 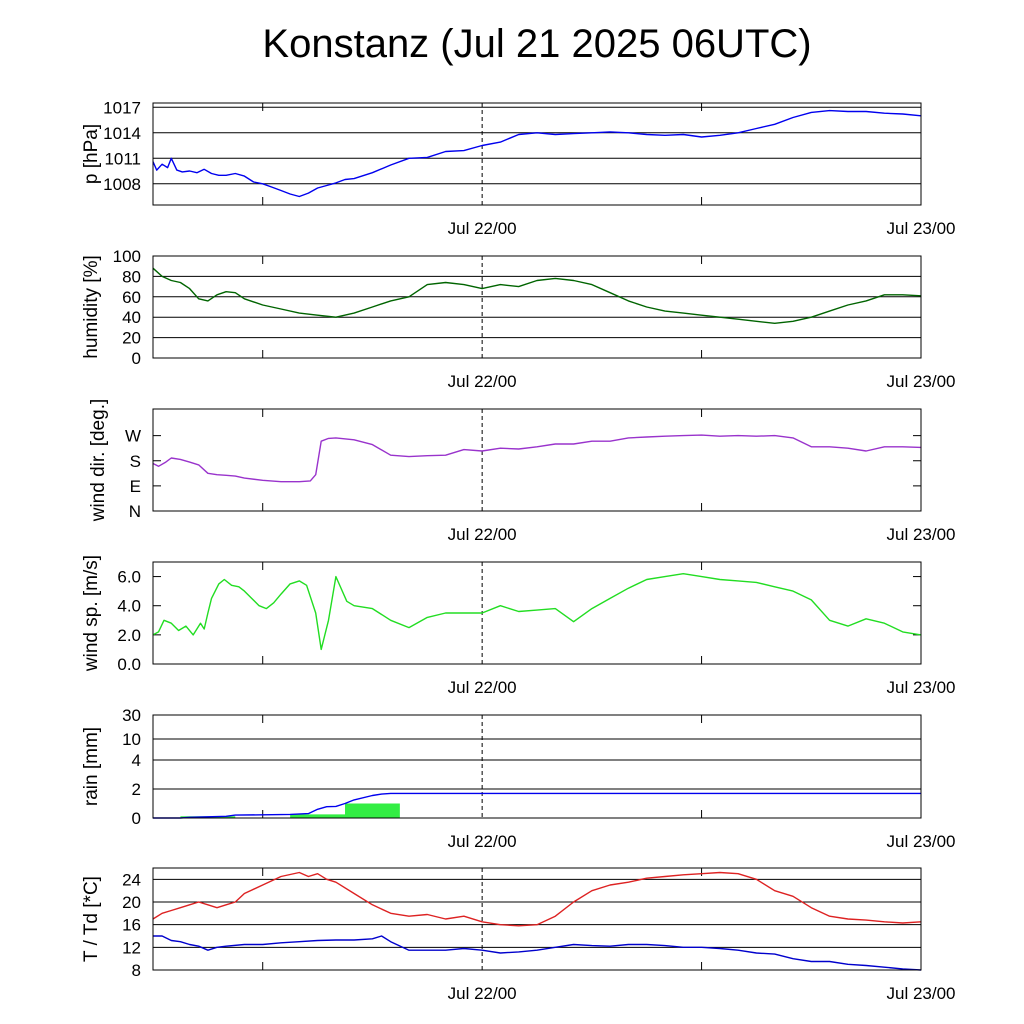 What do you see at coordinates (131, 317) in the screenshot?
I see `y-tick-label: 40` at bounding box center [131, 317].